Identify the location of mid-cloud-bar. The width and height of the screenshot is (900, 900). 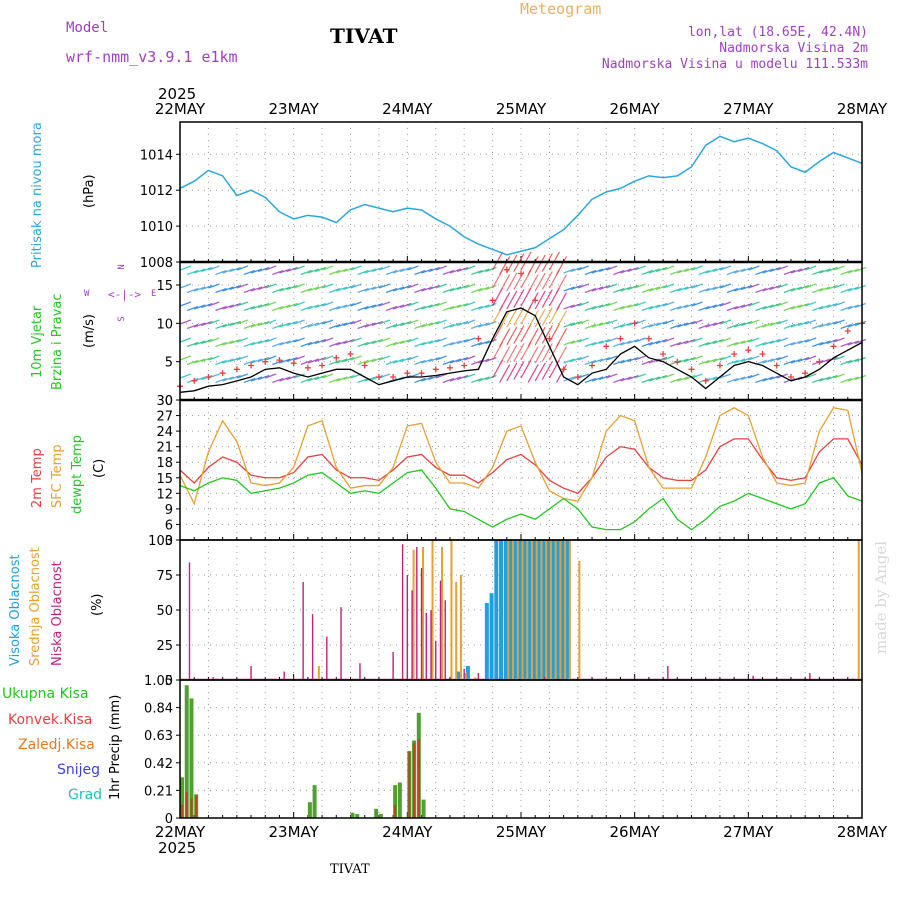
(513, 610).